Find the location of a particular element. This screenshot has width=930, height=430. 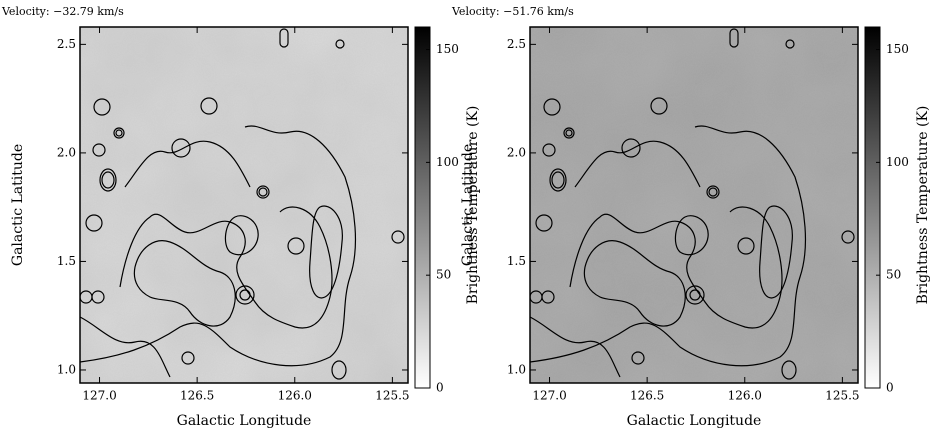

panel-title: Velocity: −32.79 km/s is located at coordinates (62, 11).